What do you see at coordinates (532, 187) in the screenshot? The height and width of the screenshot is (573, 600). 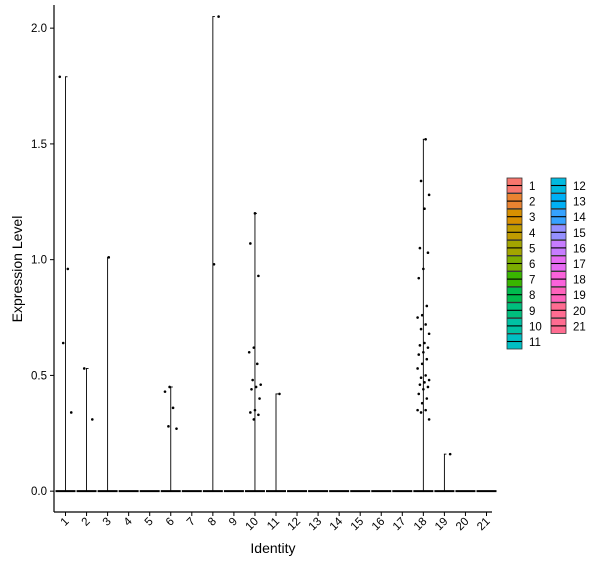 I see `legend-label-1: 1` at bounding box center [532, 187].